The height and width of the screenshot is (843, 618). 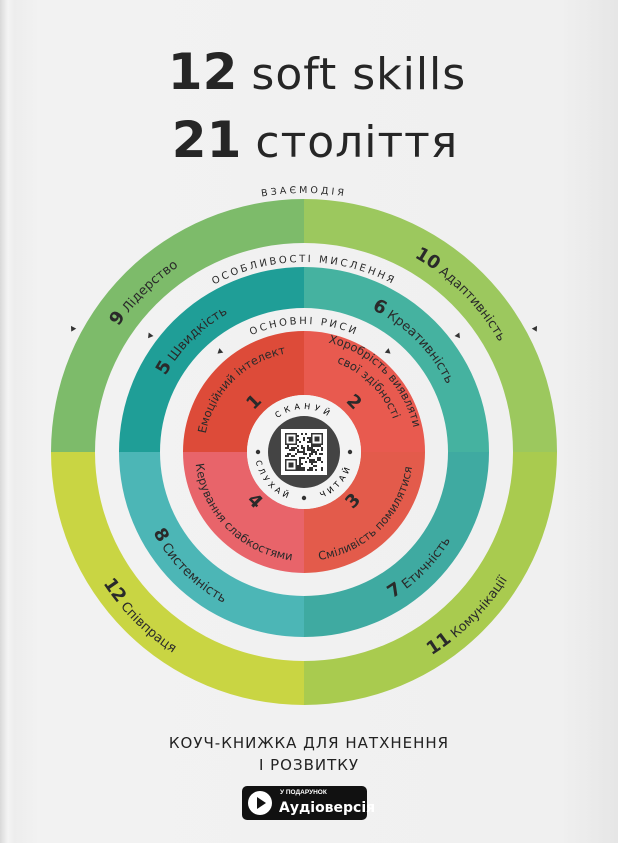 I want to click on badge-audiobook-label: Аудіоверсія, so click(x=327, y=808).